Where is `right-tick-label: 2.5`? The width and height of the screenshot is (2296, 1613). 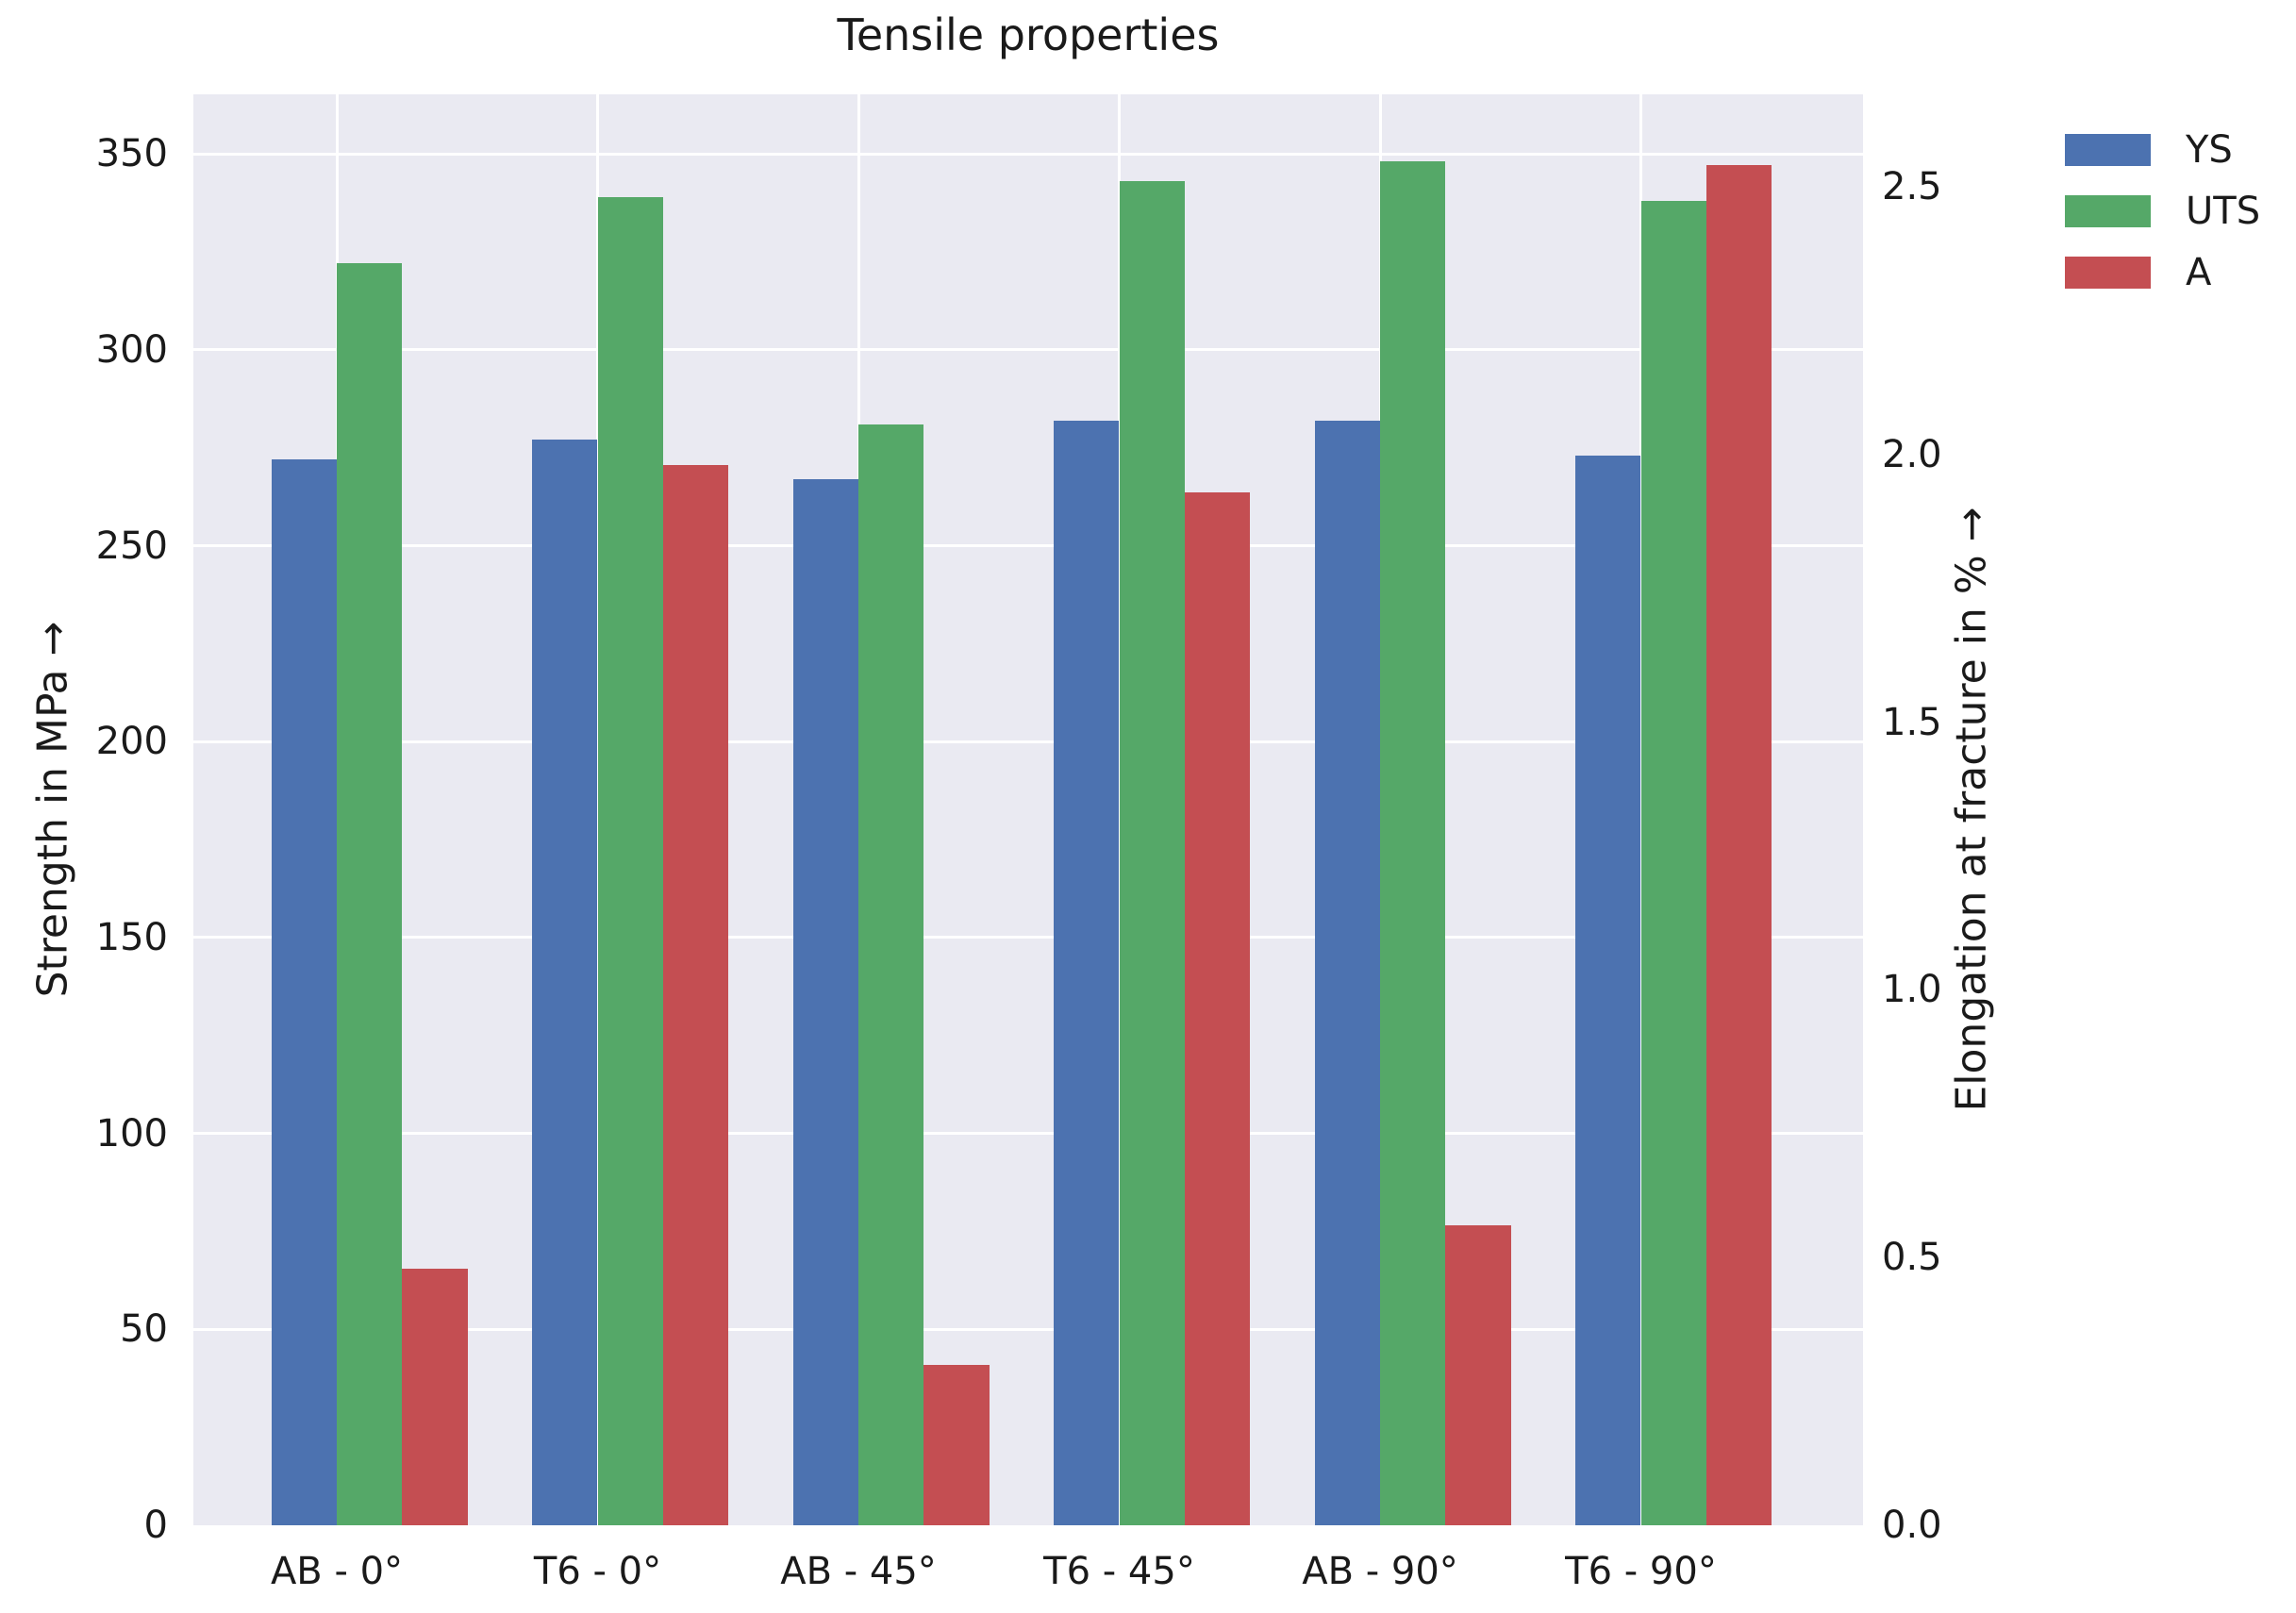 right-tick-label: 2.5 is located at coordinates (1912, 187).